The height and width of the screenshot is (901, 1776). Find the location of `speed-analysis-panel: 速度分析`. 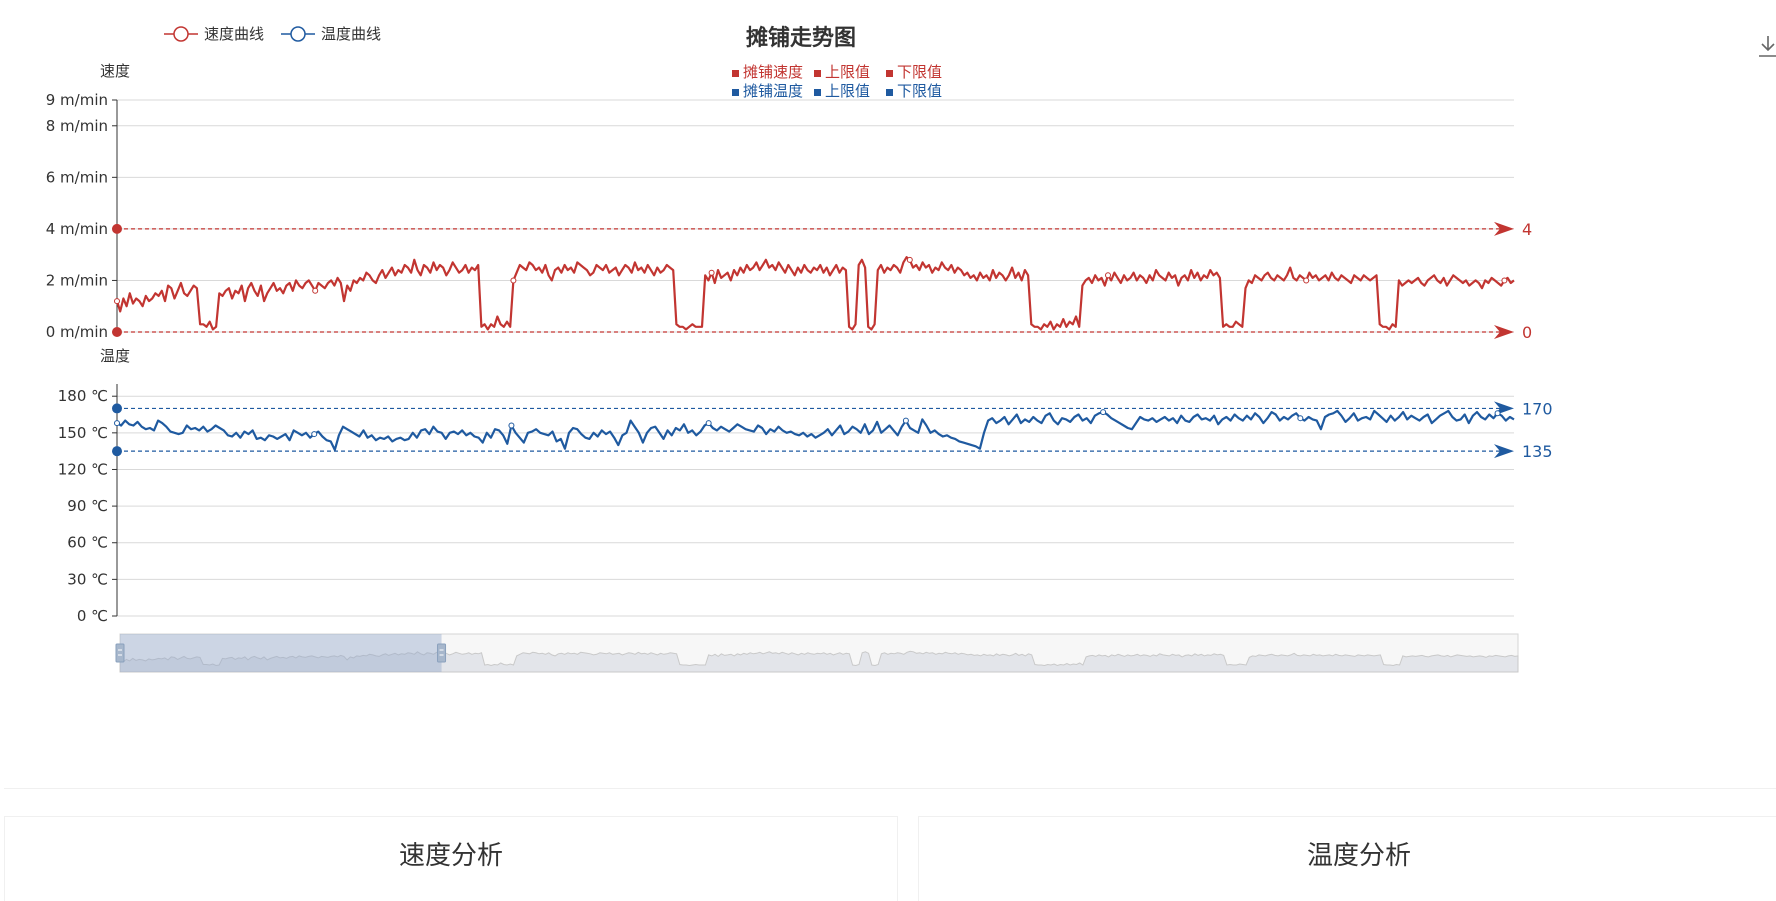

speed-analysis-panel: 速度分析 is located at coordinates (451, 858).